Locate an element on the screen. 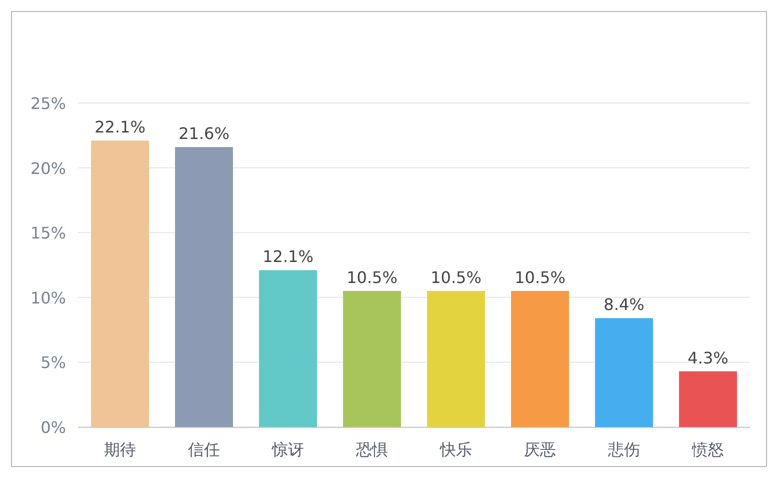  y-tick-label: 5% is located at coordinates (53, 362).